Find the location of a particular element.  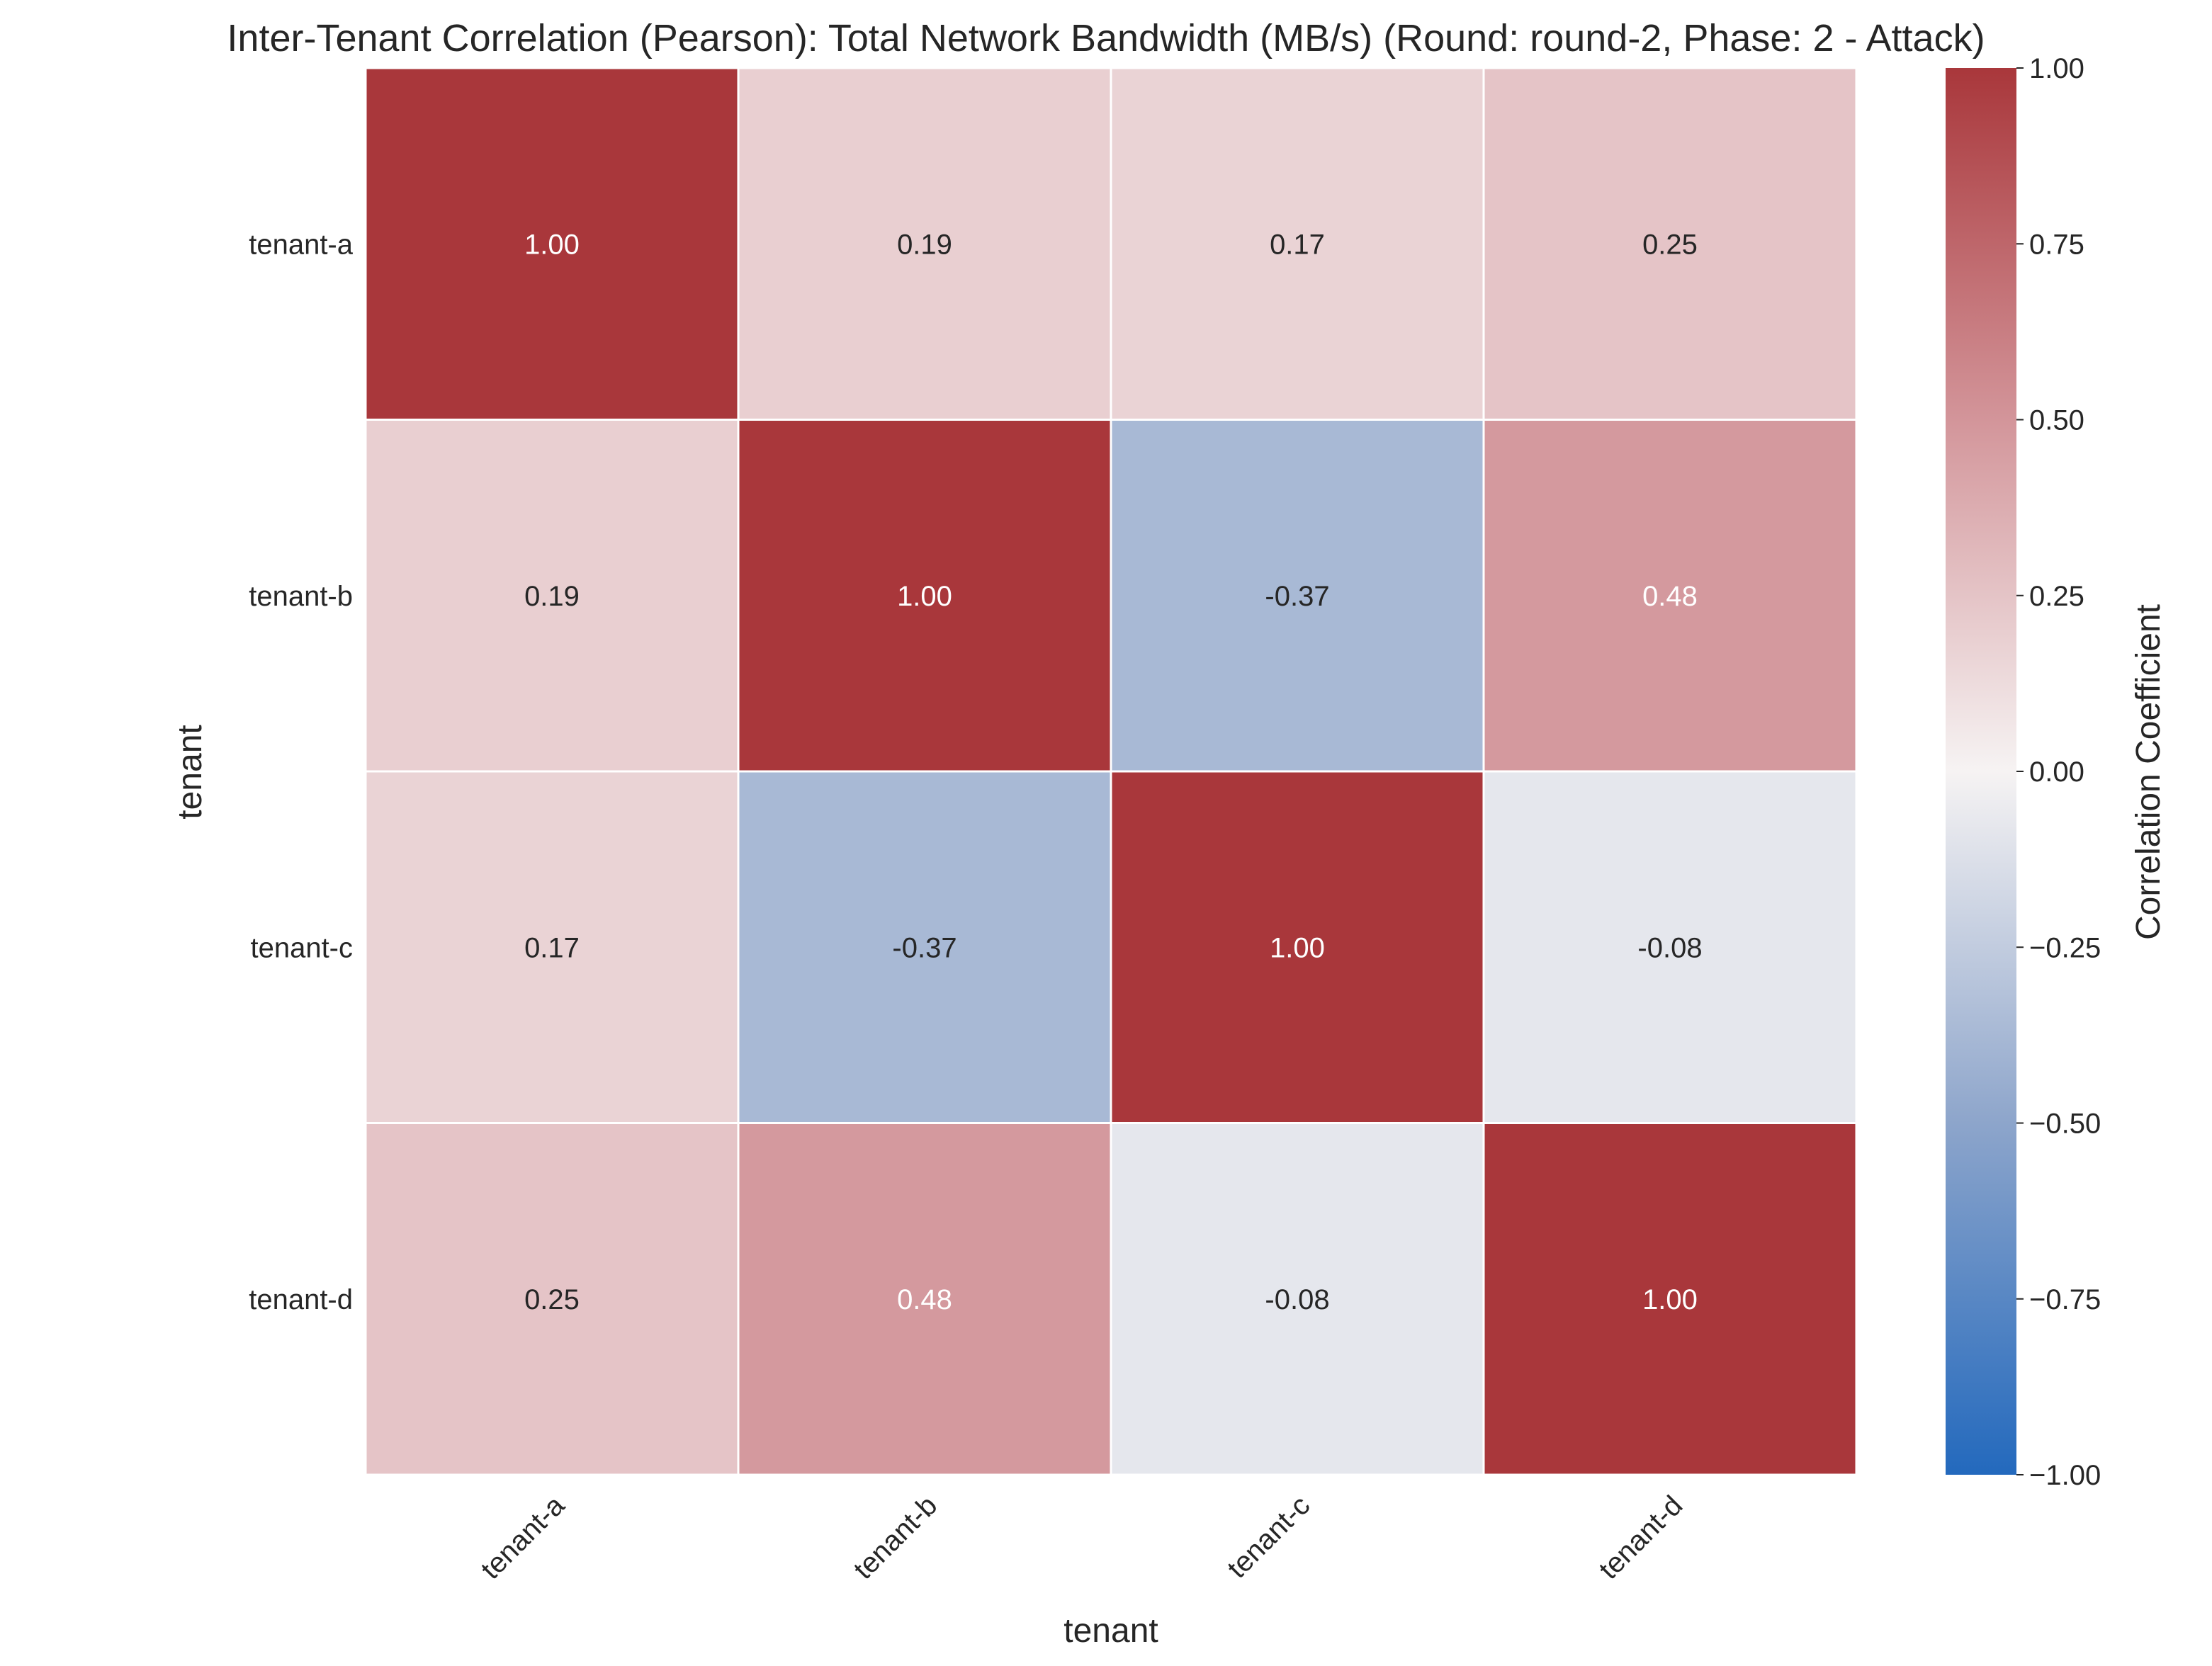

heatmap-cell-tenant-b-tenant-b is located at coordinates (925, 596).